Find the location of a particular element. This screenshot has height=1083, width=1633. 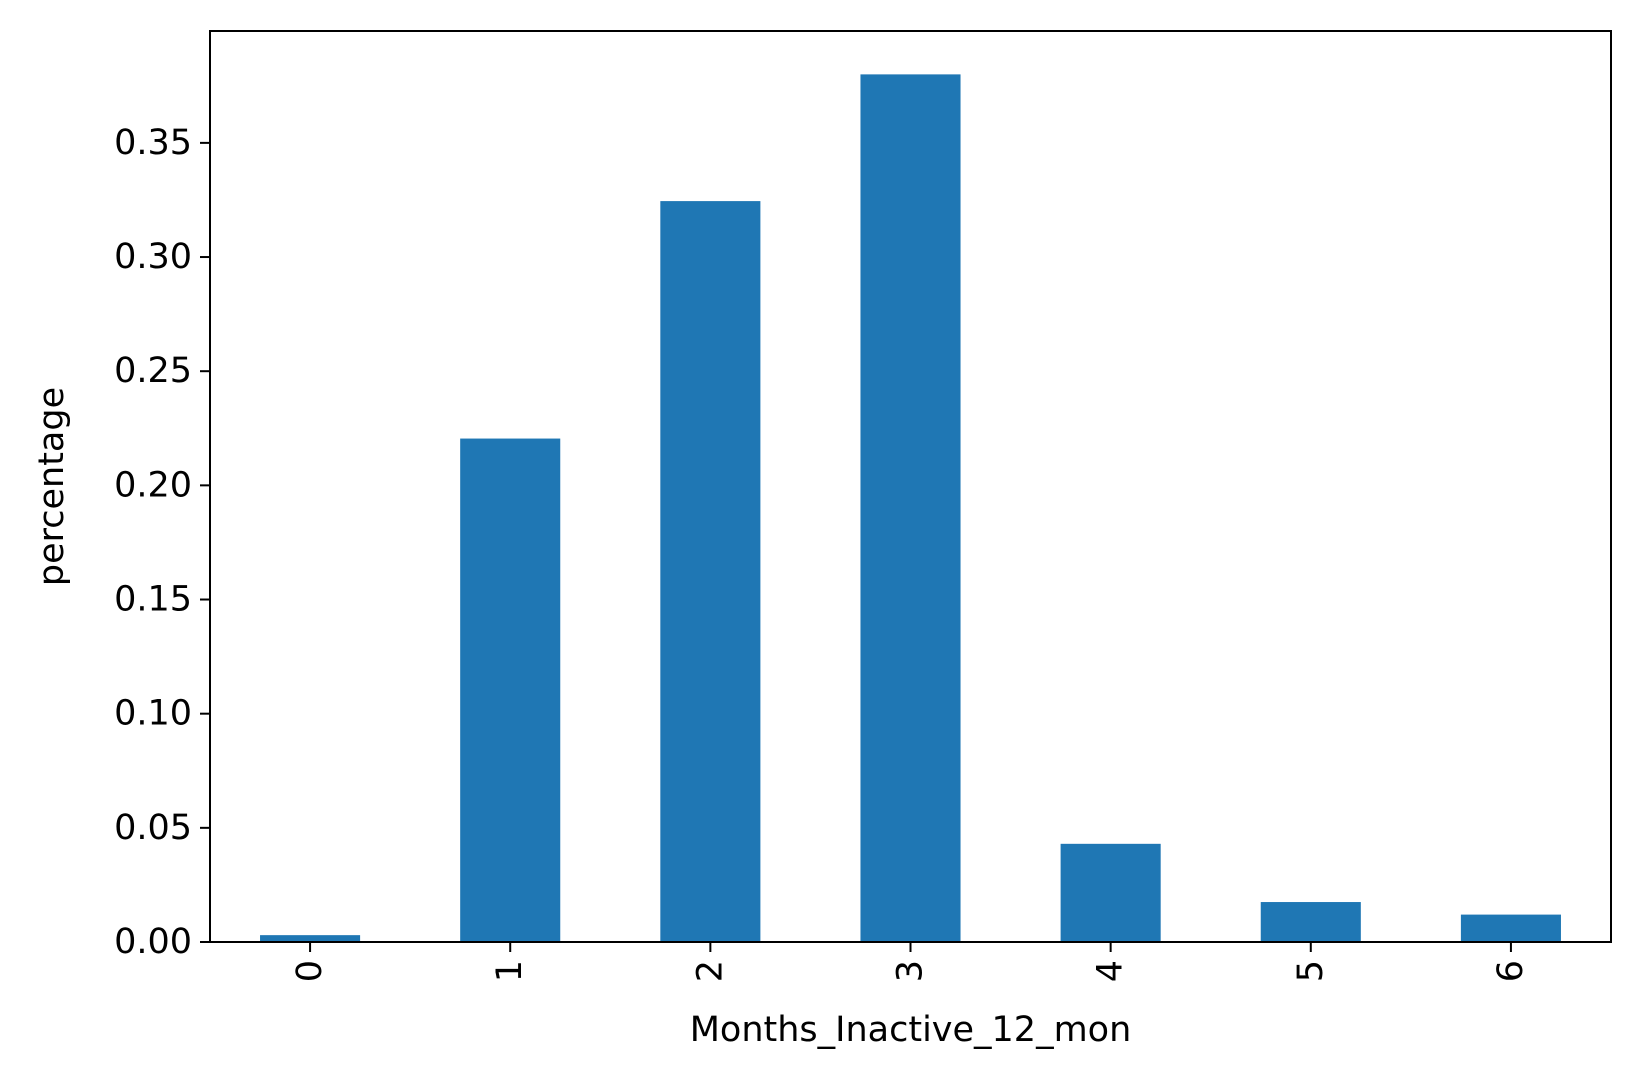

y-tick-label: 0.05 is located at coordinates (153, 828).